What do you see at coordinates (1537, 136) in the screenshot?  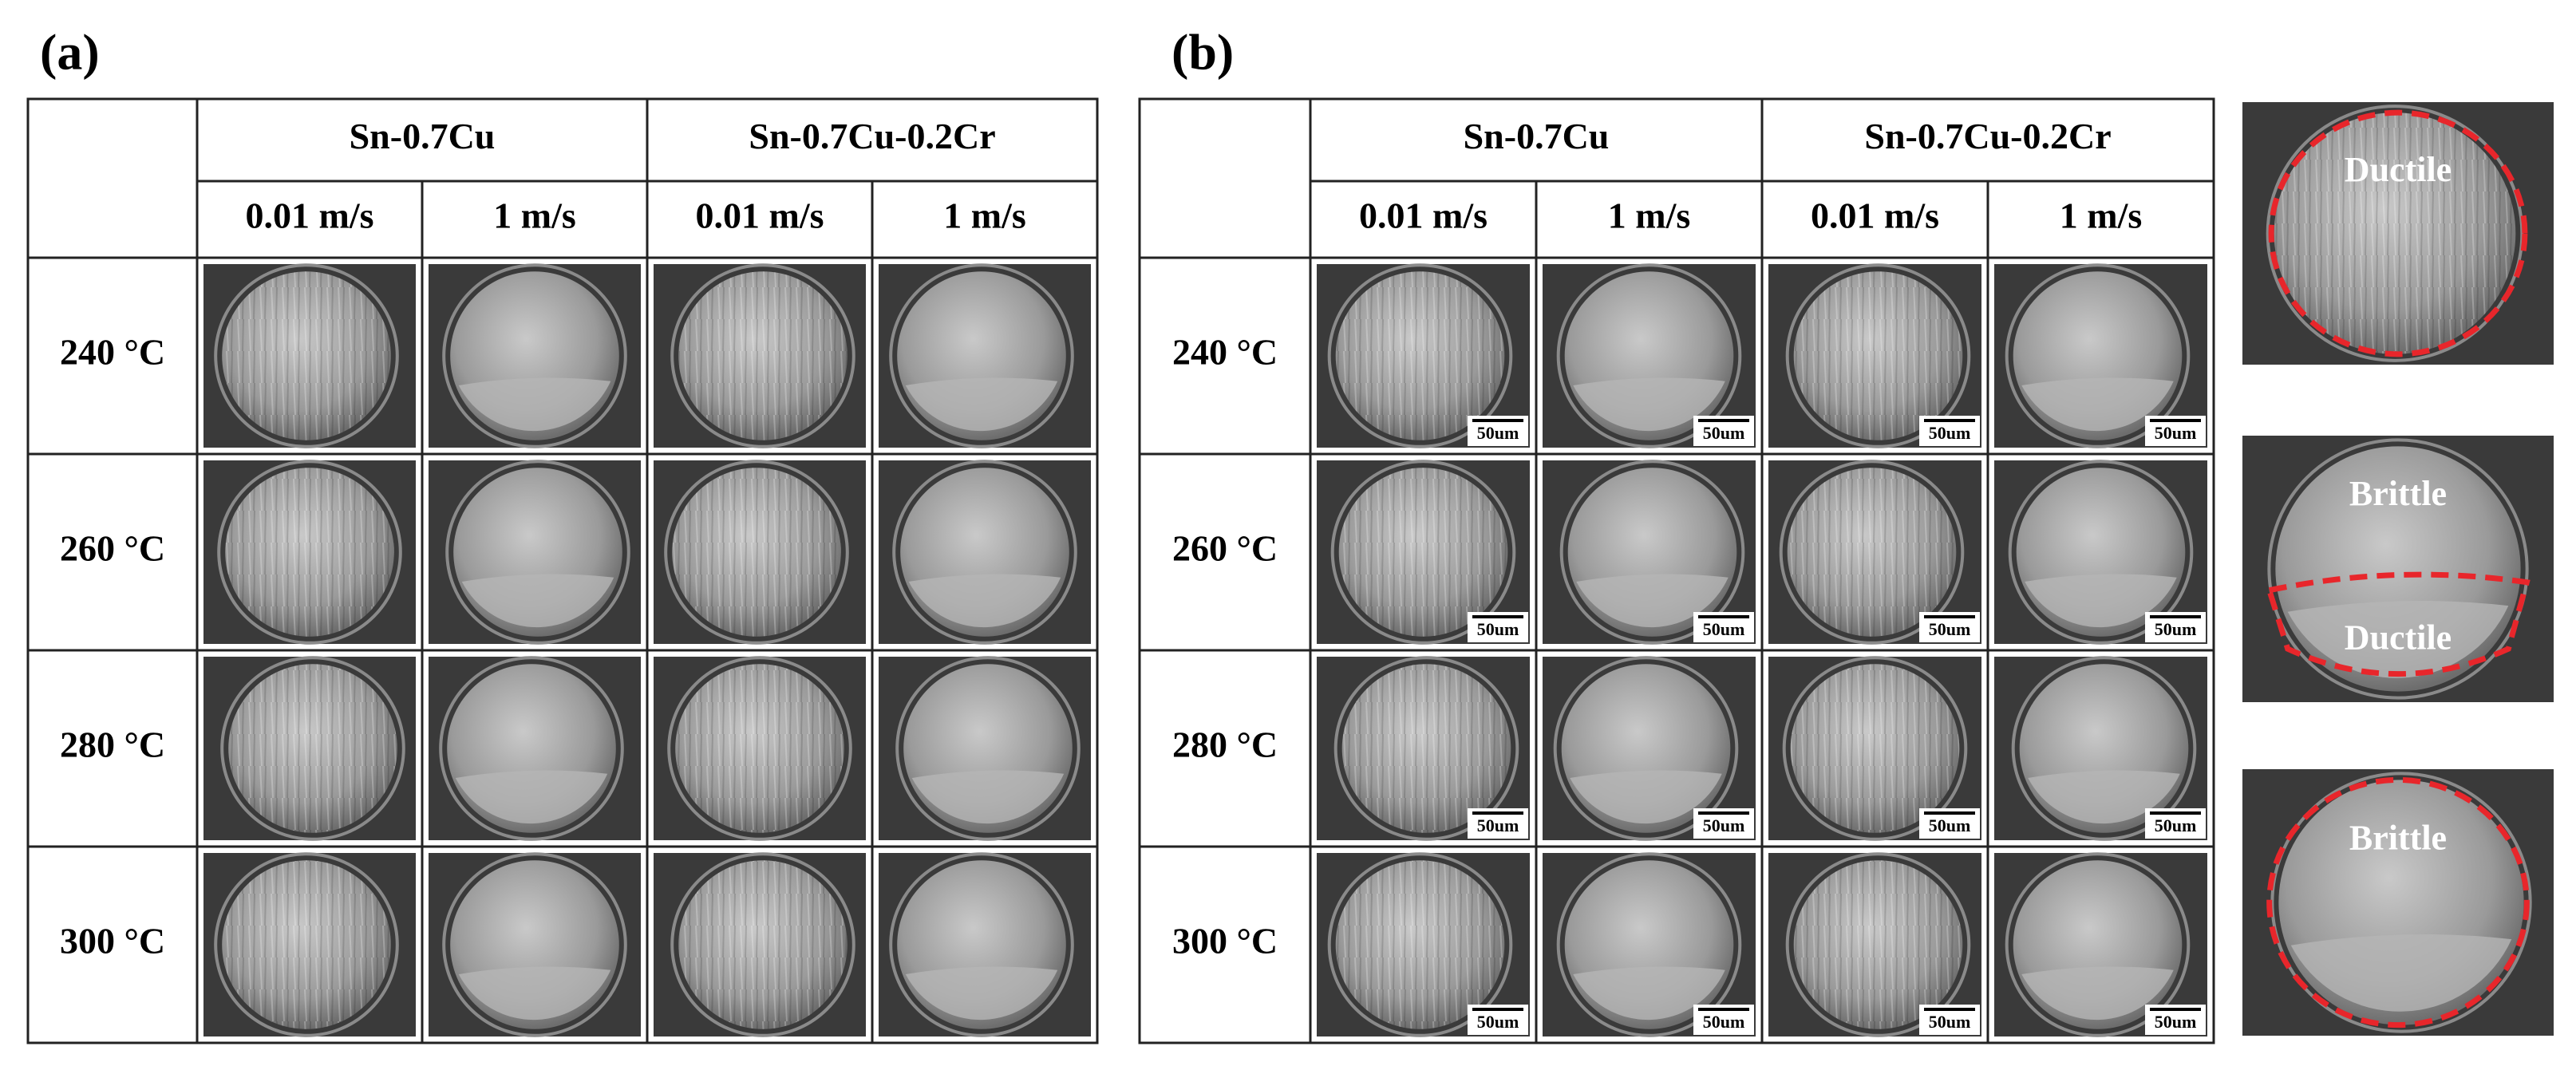 I see `group-header: Sn-0.7Cu` at bounding box center [1537, 136].